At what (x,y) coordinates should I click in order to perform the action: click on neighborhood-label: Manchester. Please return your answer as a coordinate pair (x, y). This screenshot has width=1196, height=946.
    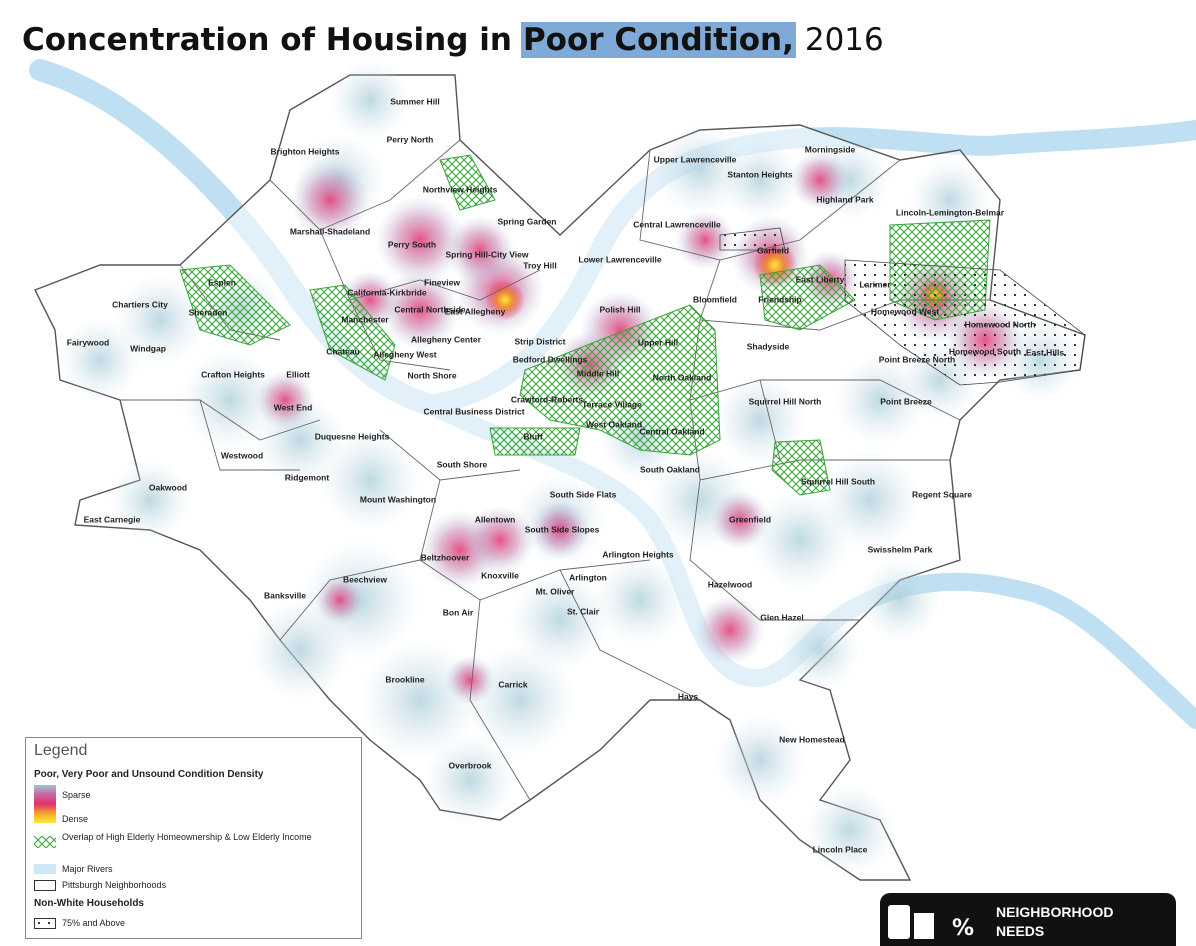
    Looking at the image, I should click on (365, 319).